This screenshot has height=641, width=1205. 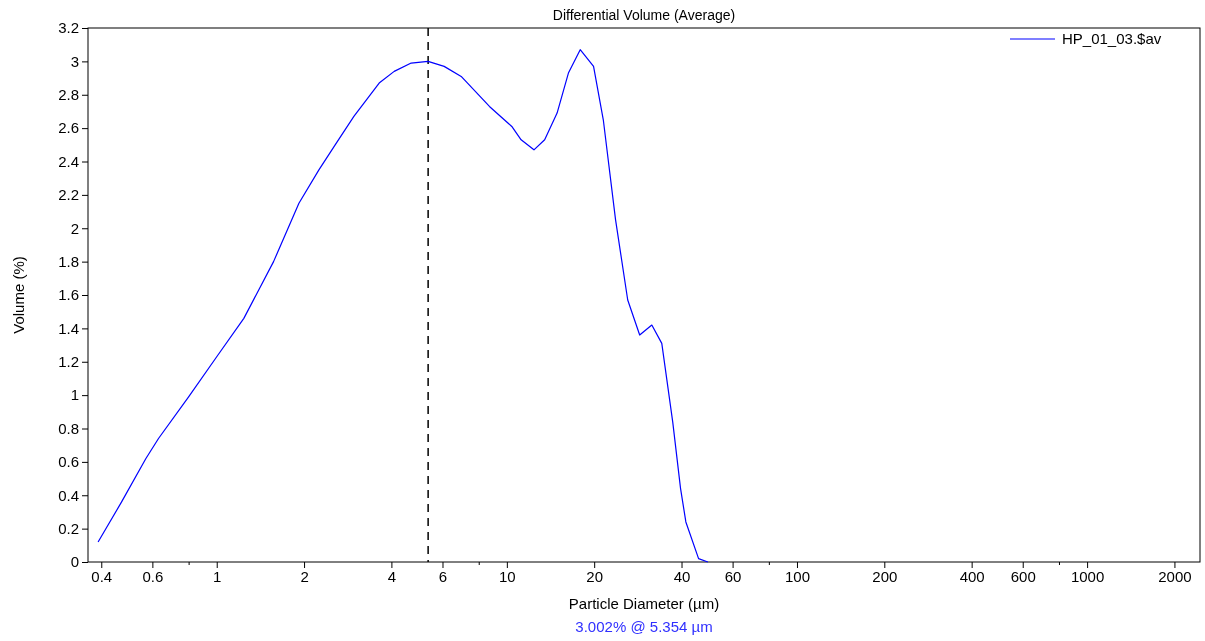 What do you see at coordinates (68, 28) in the screenshot?
I see `y-tick-label: 3.2` at bounding box center [68, 28].